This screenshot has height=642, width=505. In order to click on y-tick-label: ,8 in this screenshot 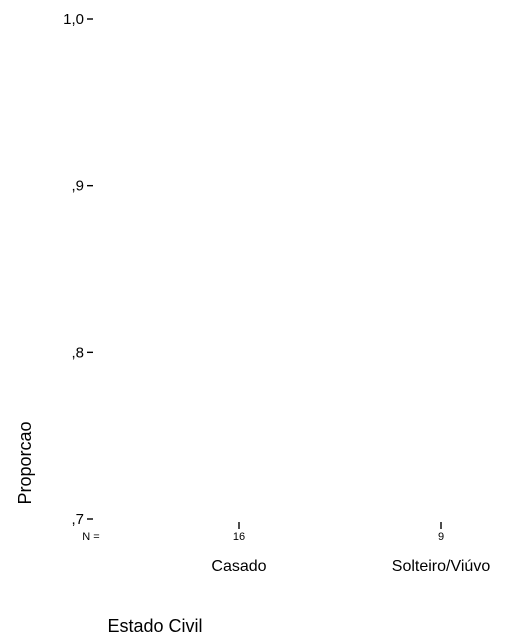, I will do `click(77, 352)`.